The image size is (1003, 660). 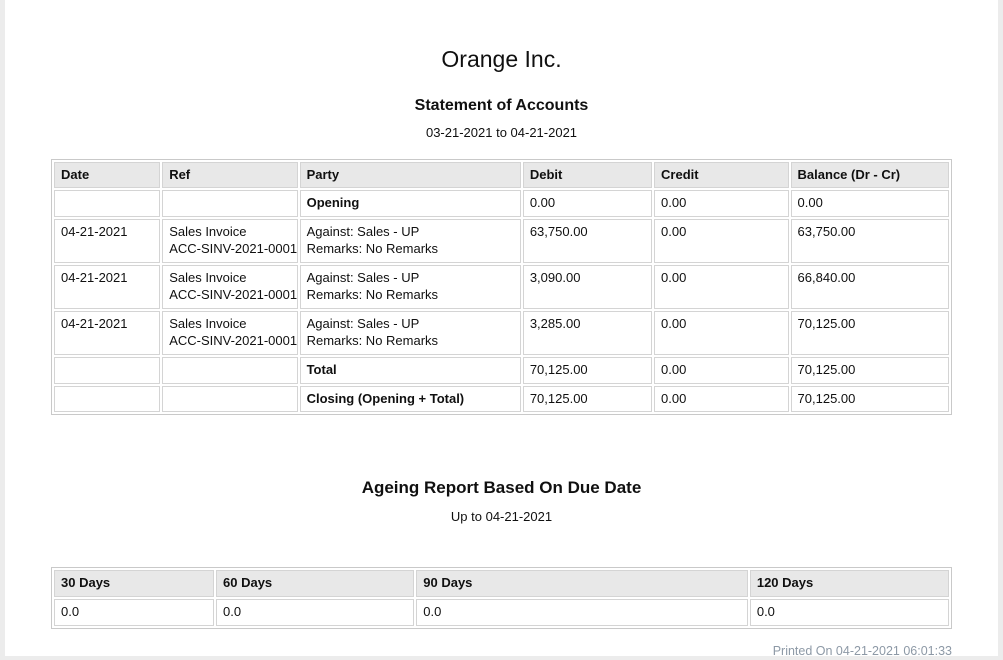 What do you see at coordinates (233, 294) in the screenshot?
I see `ref-docname: ACC-SINV-2021-00012` at bounding box center [233, 294].